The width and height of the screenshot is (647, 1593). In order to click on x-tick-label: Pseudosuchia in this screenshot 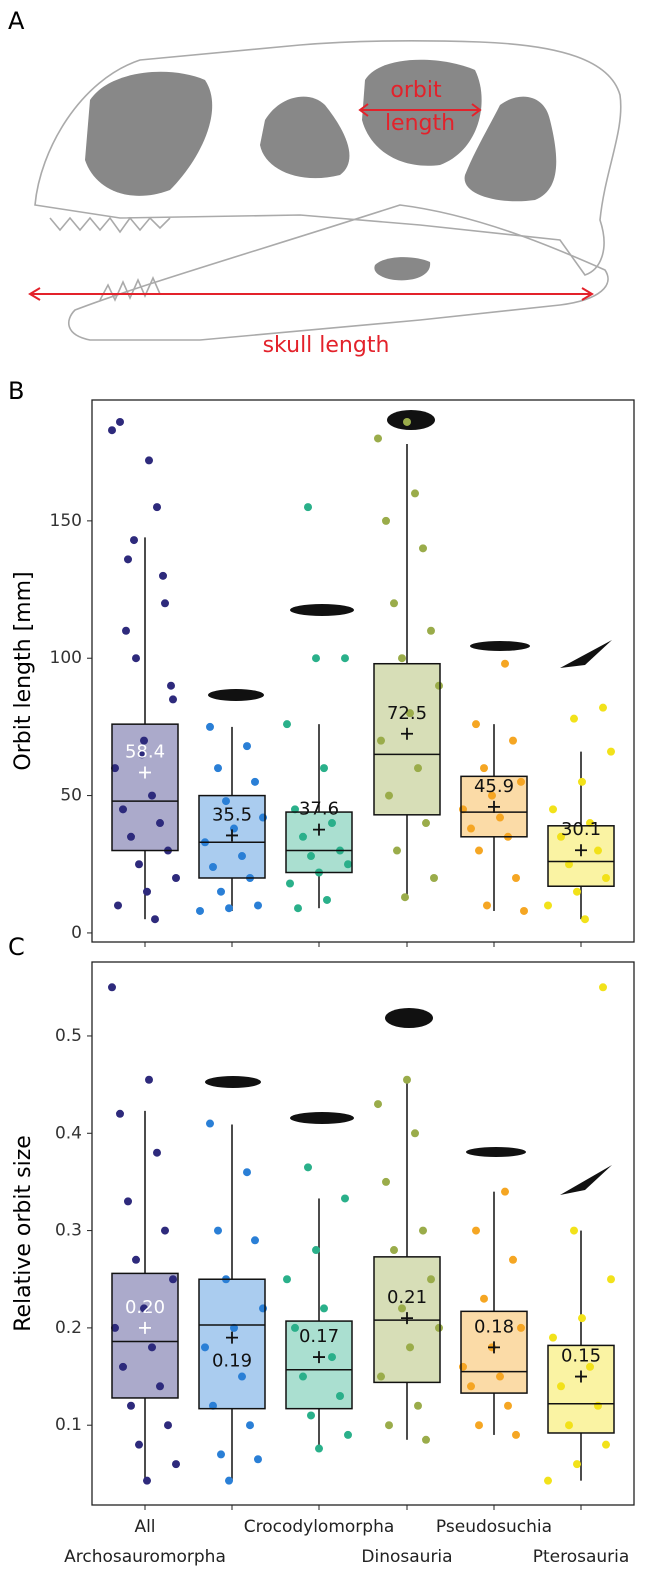, I will do `click(494, 1527)`.